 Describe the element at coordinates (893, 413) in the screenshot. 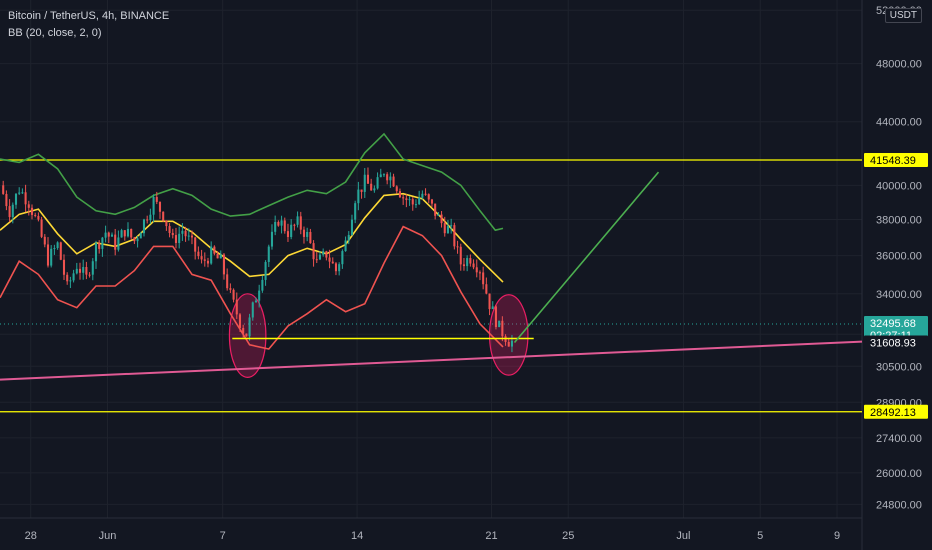

I see `price-label: 28492.13` at that location.